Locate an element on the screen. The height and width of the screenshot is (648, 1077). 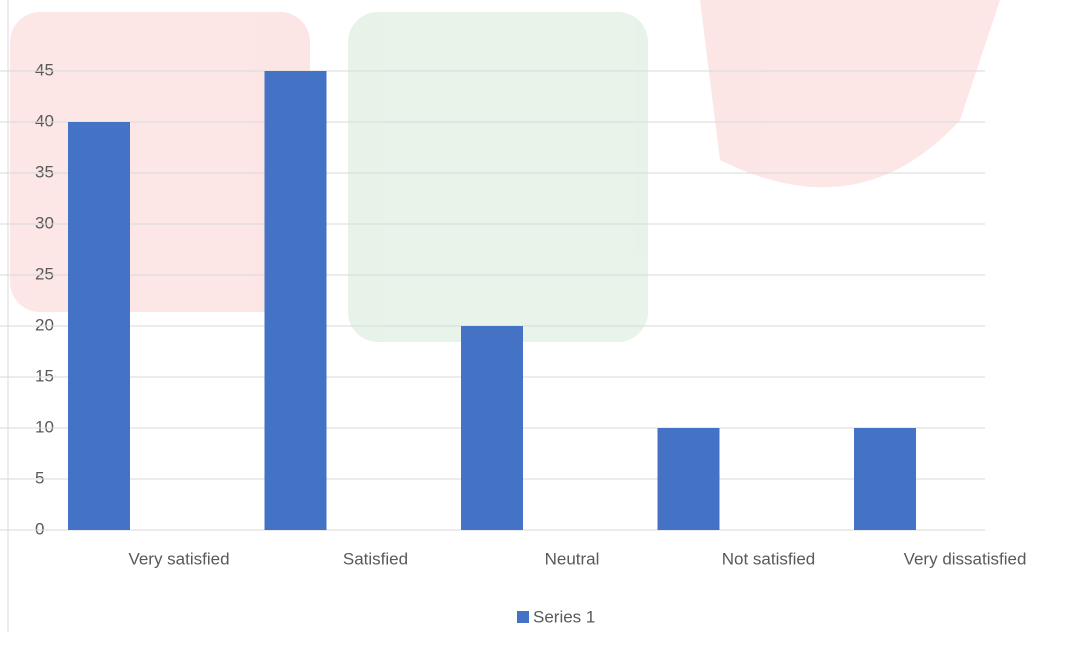
y-tick-label: 25 is located at coordinates (44, 273).